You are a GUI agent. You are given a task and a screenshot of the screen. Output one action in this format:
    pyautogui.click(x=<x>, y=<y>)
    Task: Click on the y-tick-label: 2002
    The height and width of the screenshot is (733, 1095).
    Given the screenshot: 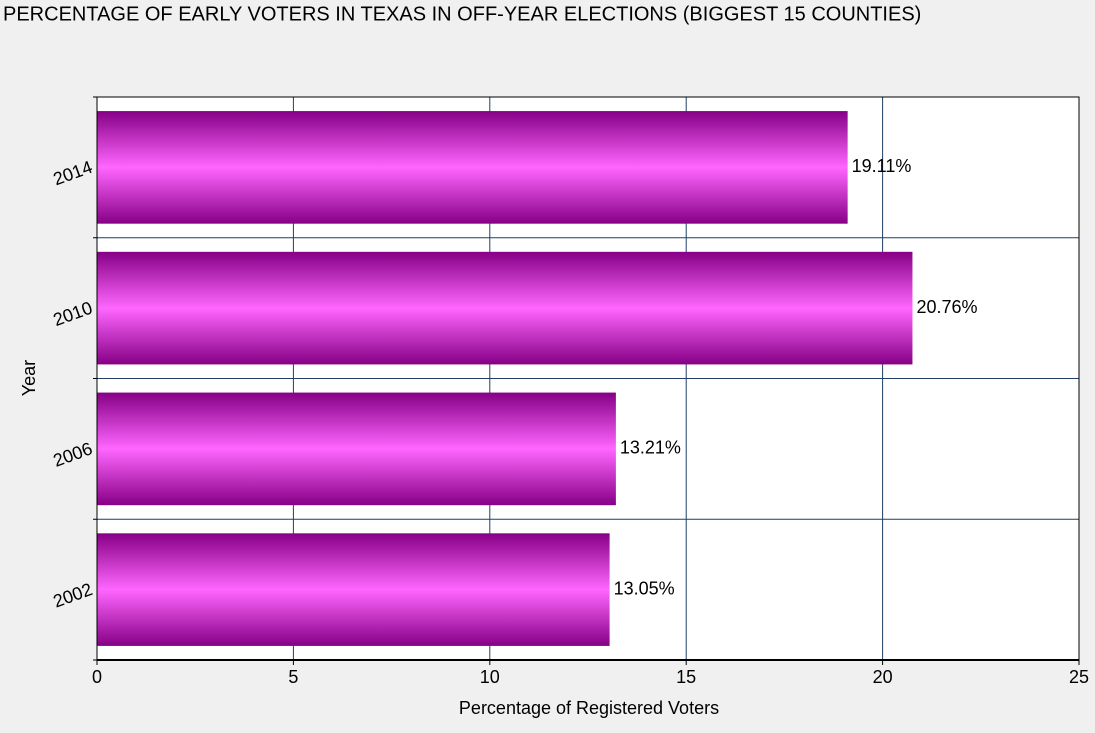 What is the action you would take?
    pyautogui.click(x=73, y=595)
    